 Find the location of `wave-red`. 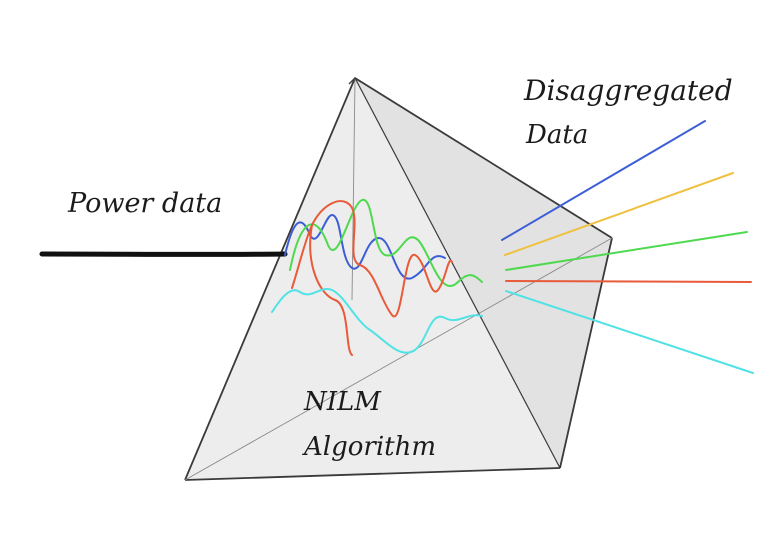

wave-red is located at coordinates (372, 259).